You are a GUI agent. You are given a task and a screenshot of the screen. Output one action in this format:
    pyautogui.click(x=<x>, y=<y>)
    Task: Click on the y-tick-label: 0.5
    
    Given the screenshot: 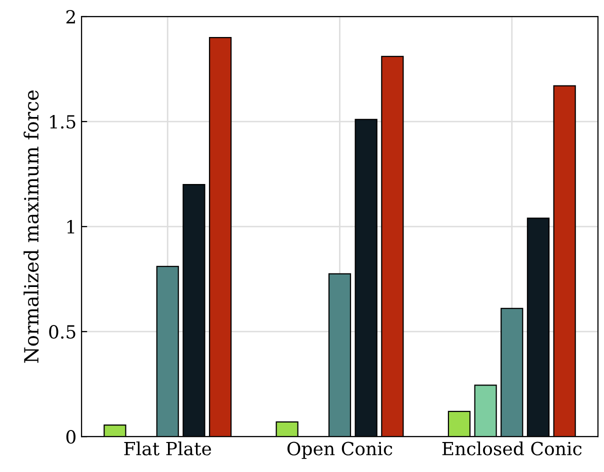 What is the action you would take?
    pyautogui.click(x=62, y=332)
    